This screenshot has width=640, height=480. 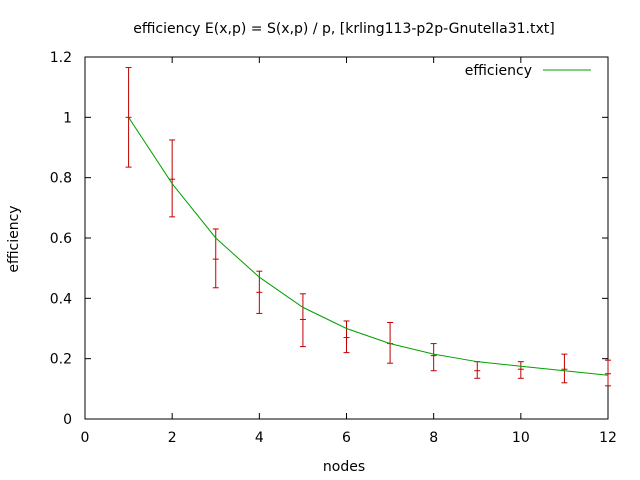 What do you see at coordinates (433, 438) in the screenshot?
I see `x-tick-label: 8` at bounding box center [433, 438].